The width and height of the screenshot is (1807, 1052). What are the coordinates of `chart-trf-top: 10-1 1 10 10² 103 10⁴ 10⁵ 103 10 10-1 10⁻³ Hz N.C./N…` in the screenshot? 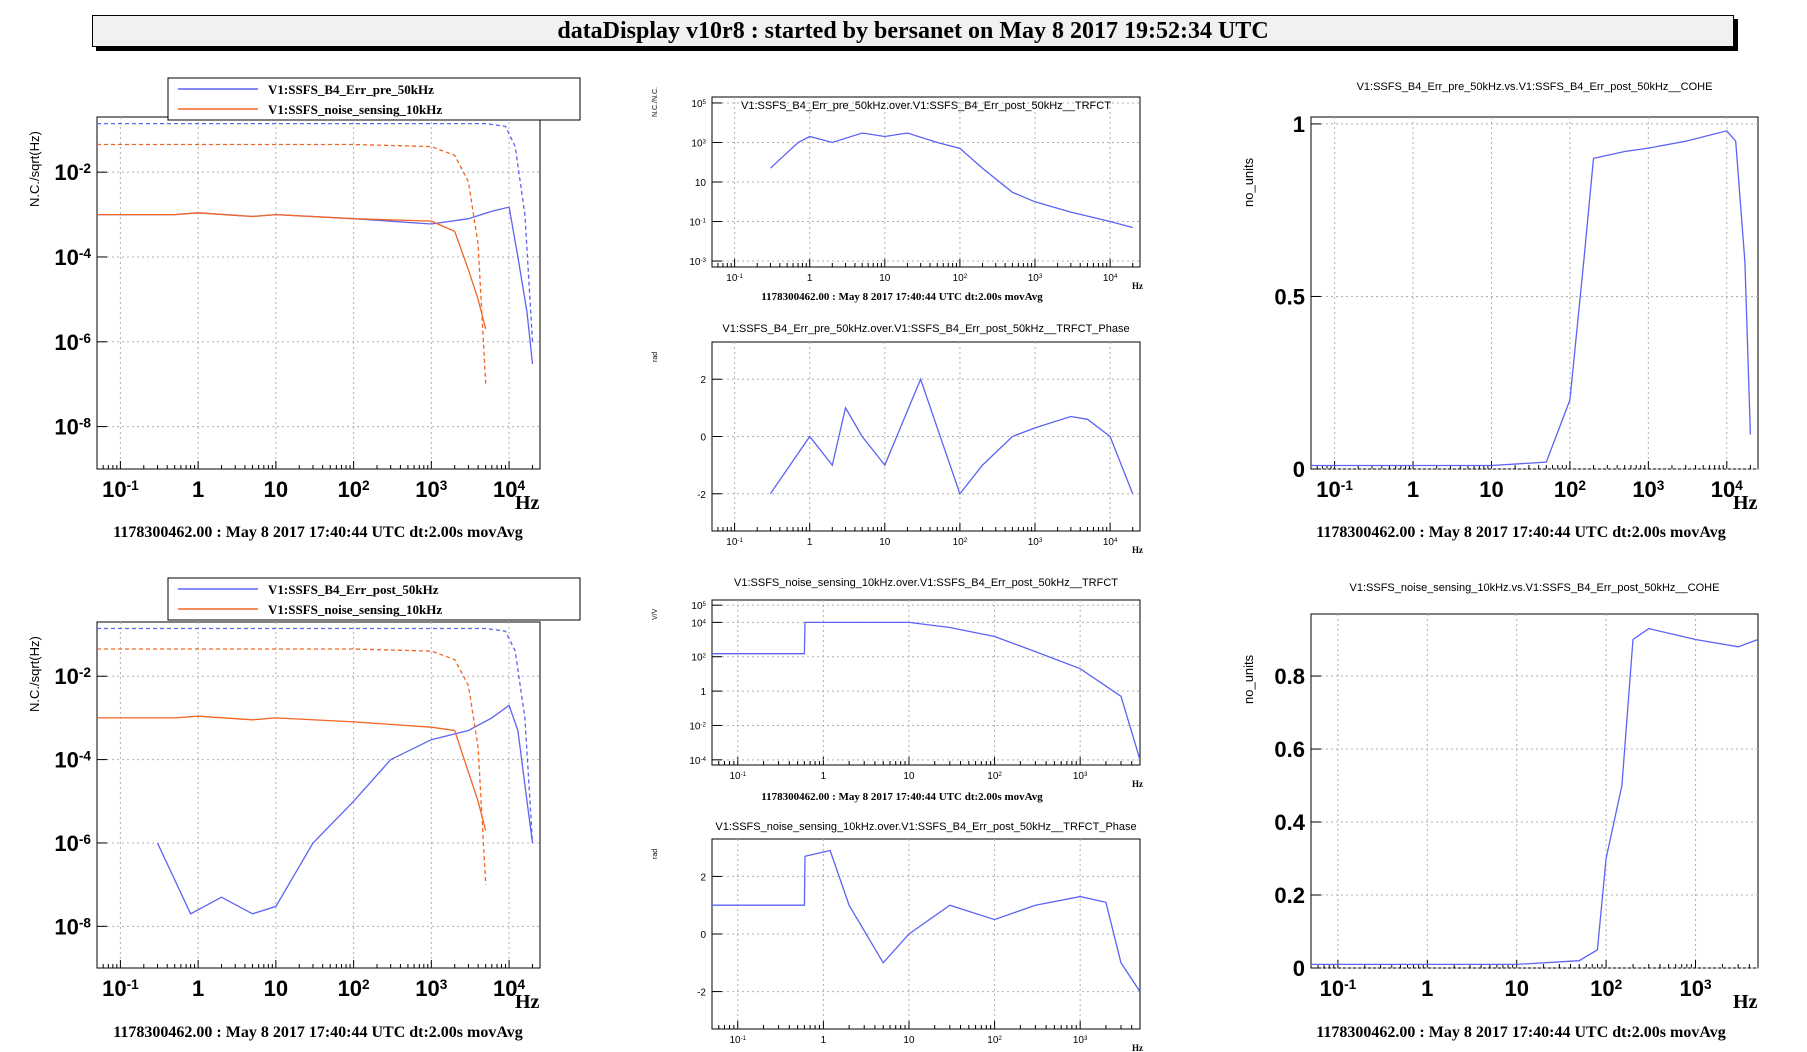 It's located at (897, 195).